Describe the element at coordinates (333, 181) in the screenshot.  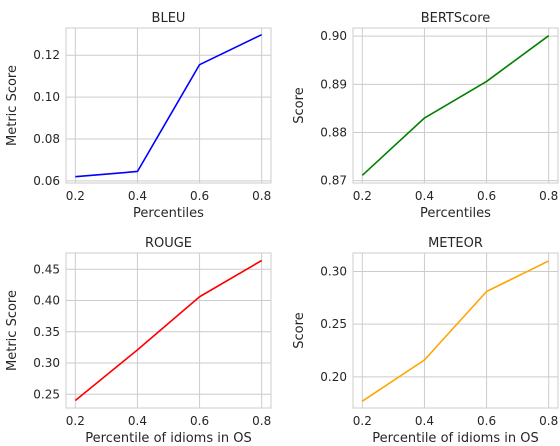
I see `y-tick-label: 0.87` at that location.